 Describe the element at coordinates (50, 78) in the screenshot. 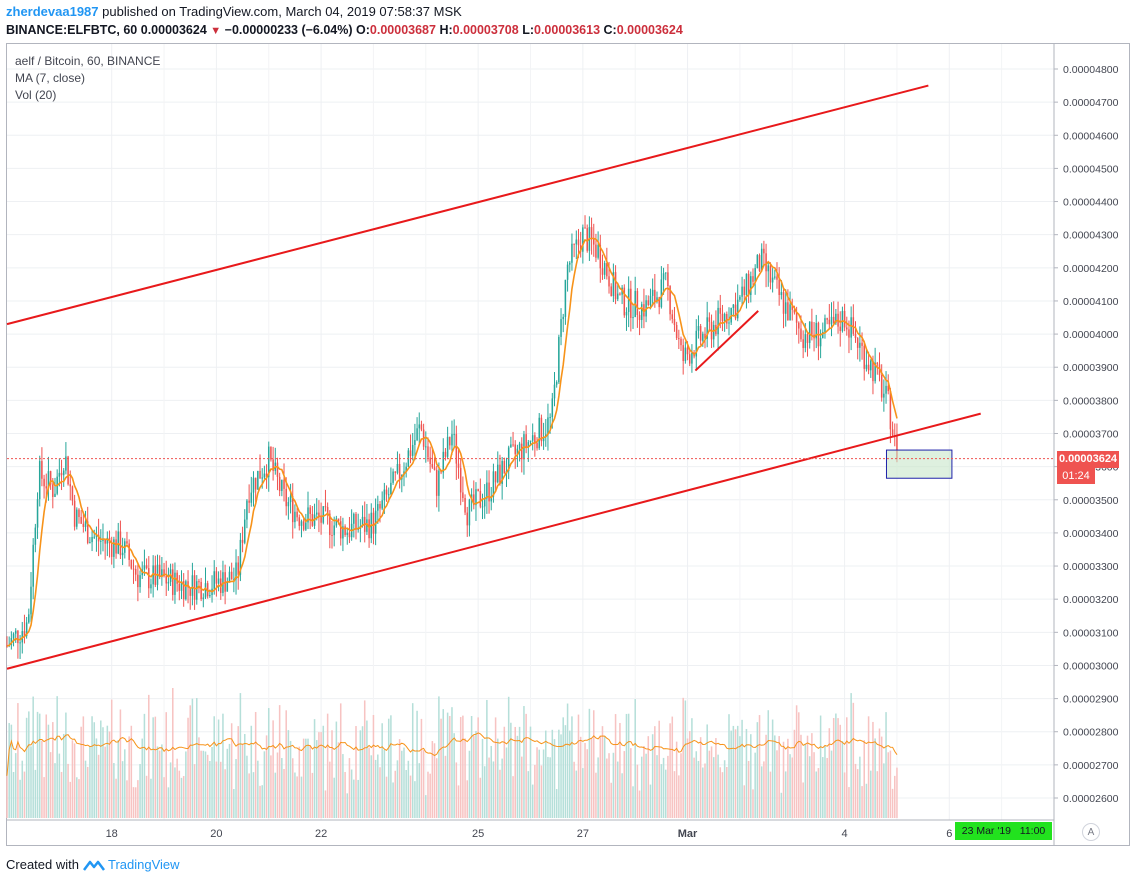

I see `legend-ma: MA (7, close)` at that location.